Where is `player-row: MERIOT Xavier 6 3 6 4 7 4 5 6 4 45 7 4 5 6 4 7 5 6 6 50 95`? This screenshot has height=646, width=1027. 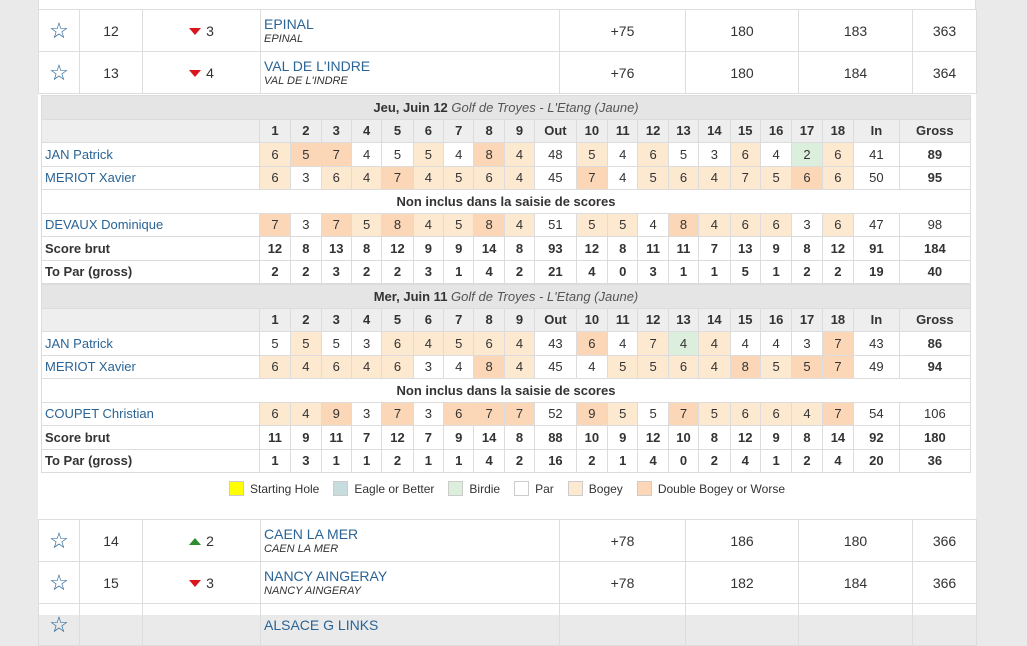 player-row: MERIOT Xavier 6 3 6 4 7 4 5 6 4 45 7 4 5 6 4 7 5 6 6 50 95 is located at coordinates (506, 177).